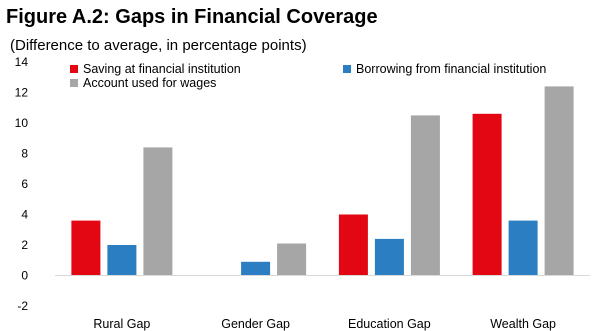 This screenshot has width=595, height=331. Describe the element at coordinates (149, 83) in the screenshot. I see `legend-label: Account used for wages` at that location.